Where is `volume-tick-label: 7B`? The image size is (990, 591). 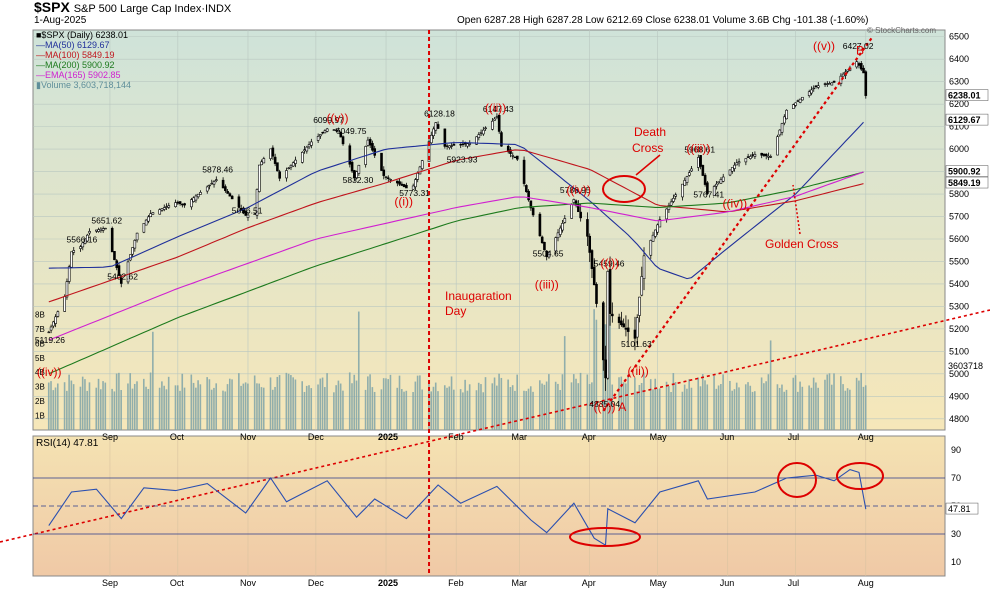
volume-tick-label: 7B is located at coordinates (40, 329).